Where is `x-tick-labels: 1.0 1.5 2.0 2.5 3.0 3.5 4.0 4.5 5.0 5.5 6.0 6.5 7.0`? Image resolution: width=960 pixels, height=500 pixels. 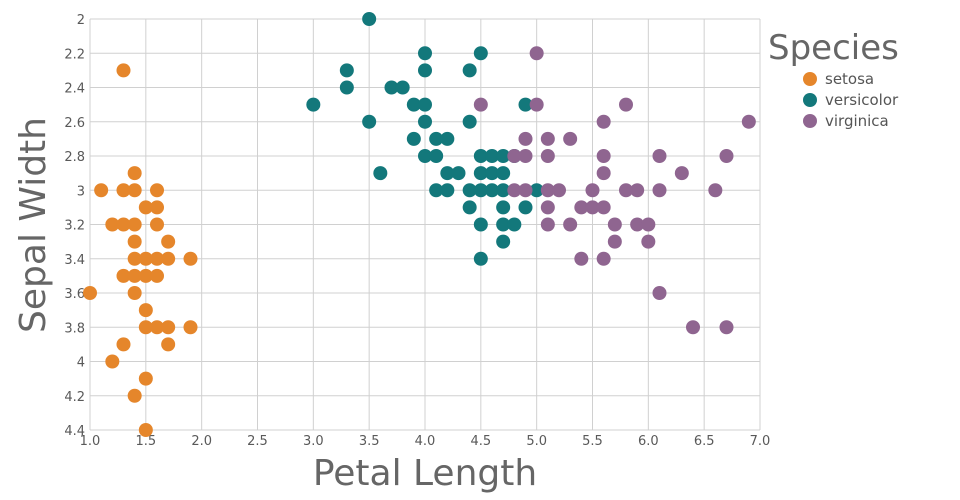 x-tick-labels: 1.0 1.5 2.0 2.5 3.0 3.5 4.0 4.5 5.0 5.5 6.0 6.5 7.0 is located at coordinates (425, 441).